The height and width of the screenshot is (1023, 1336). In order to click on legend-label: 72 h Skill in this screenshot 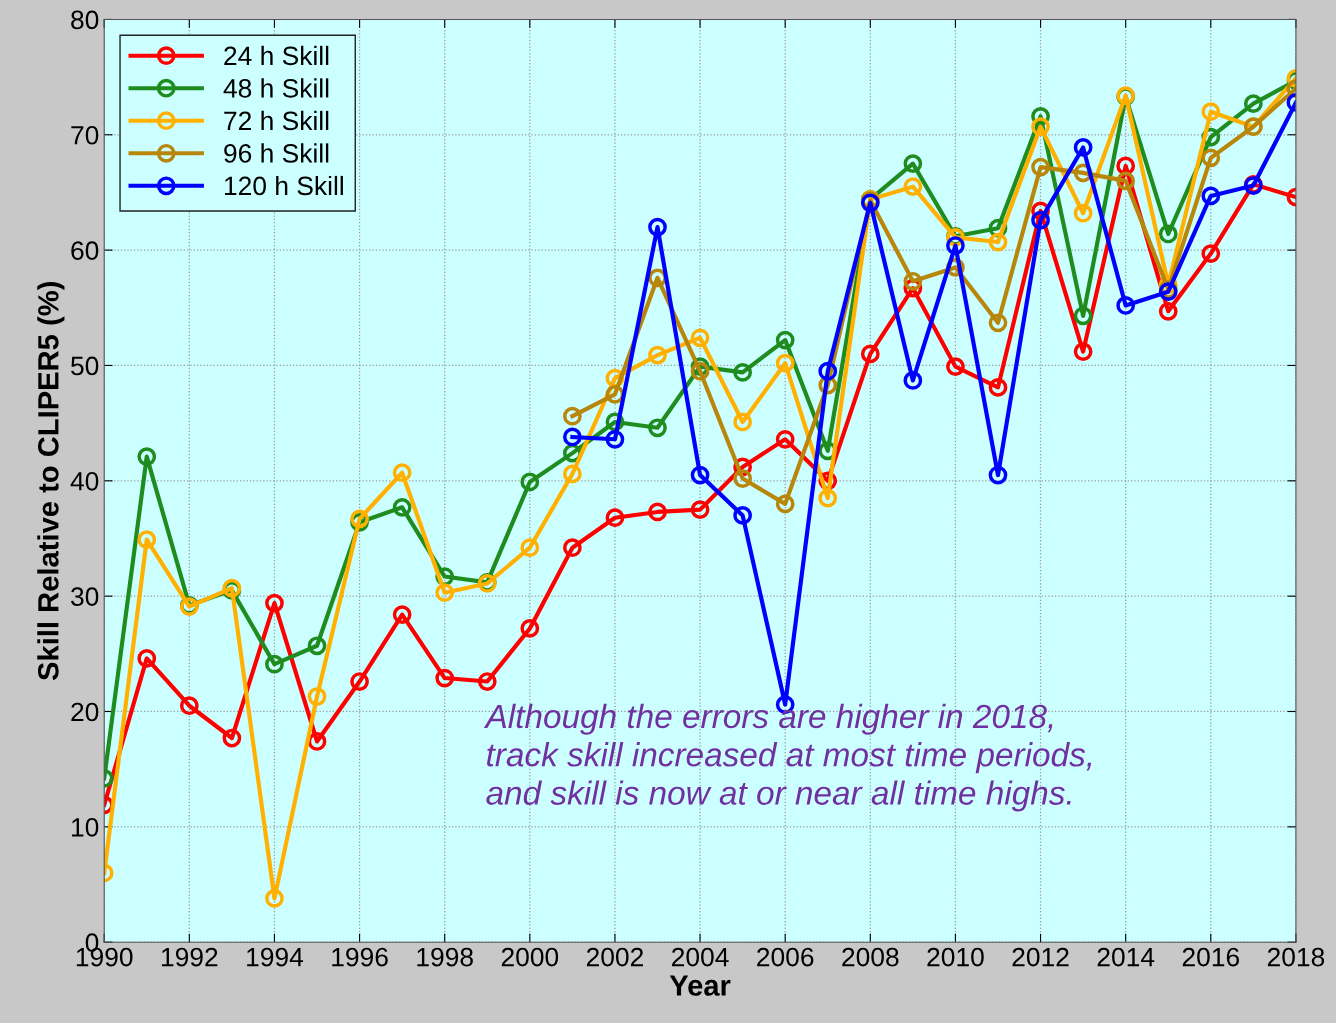, I will do `click(276, 120)`.